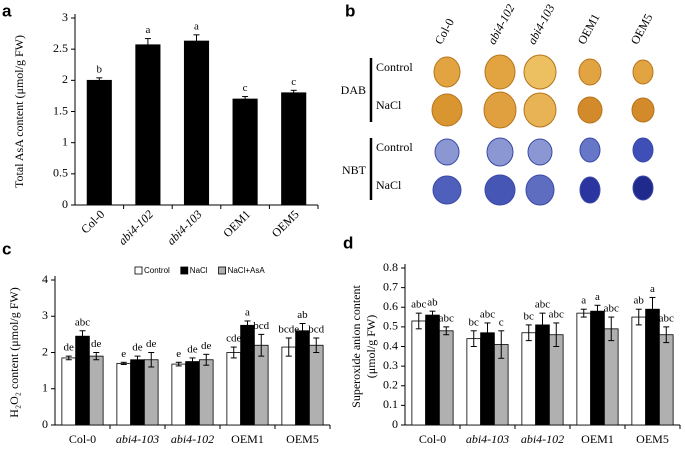 This screenshot has width=685, height=450. I want to click on y-axis-label: Total AsA content (μmol/g FW), so click(19, 111).